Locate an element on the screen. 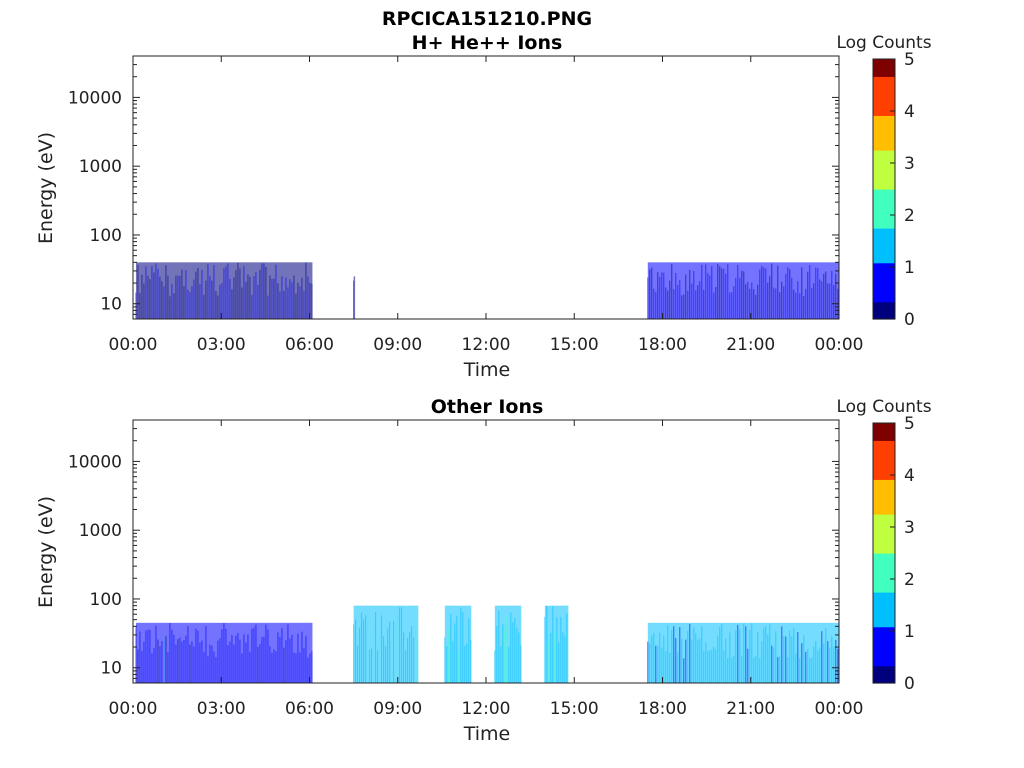  colorbar-tick-label: 0 is located at coordinates (909, 320).